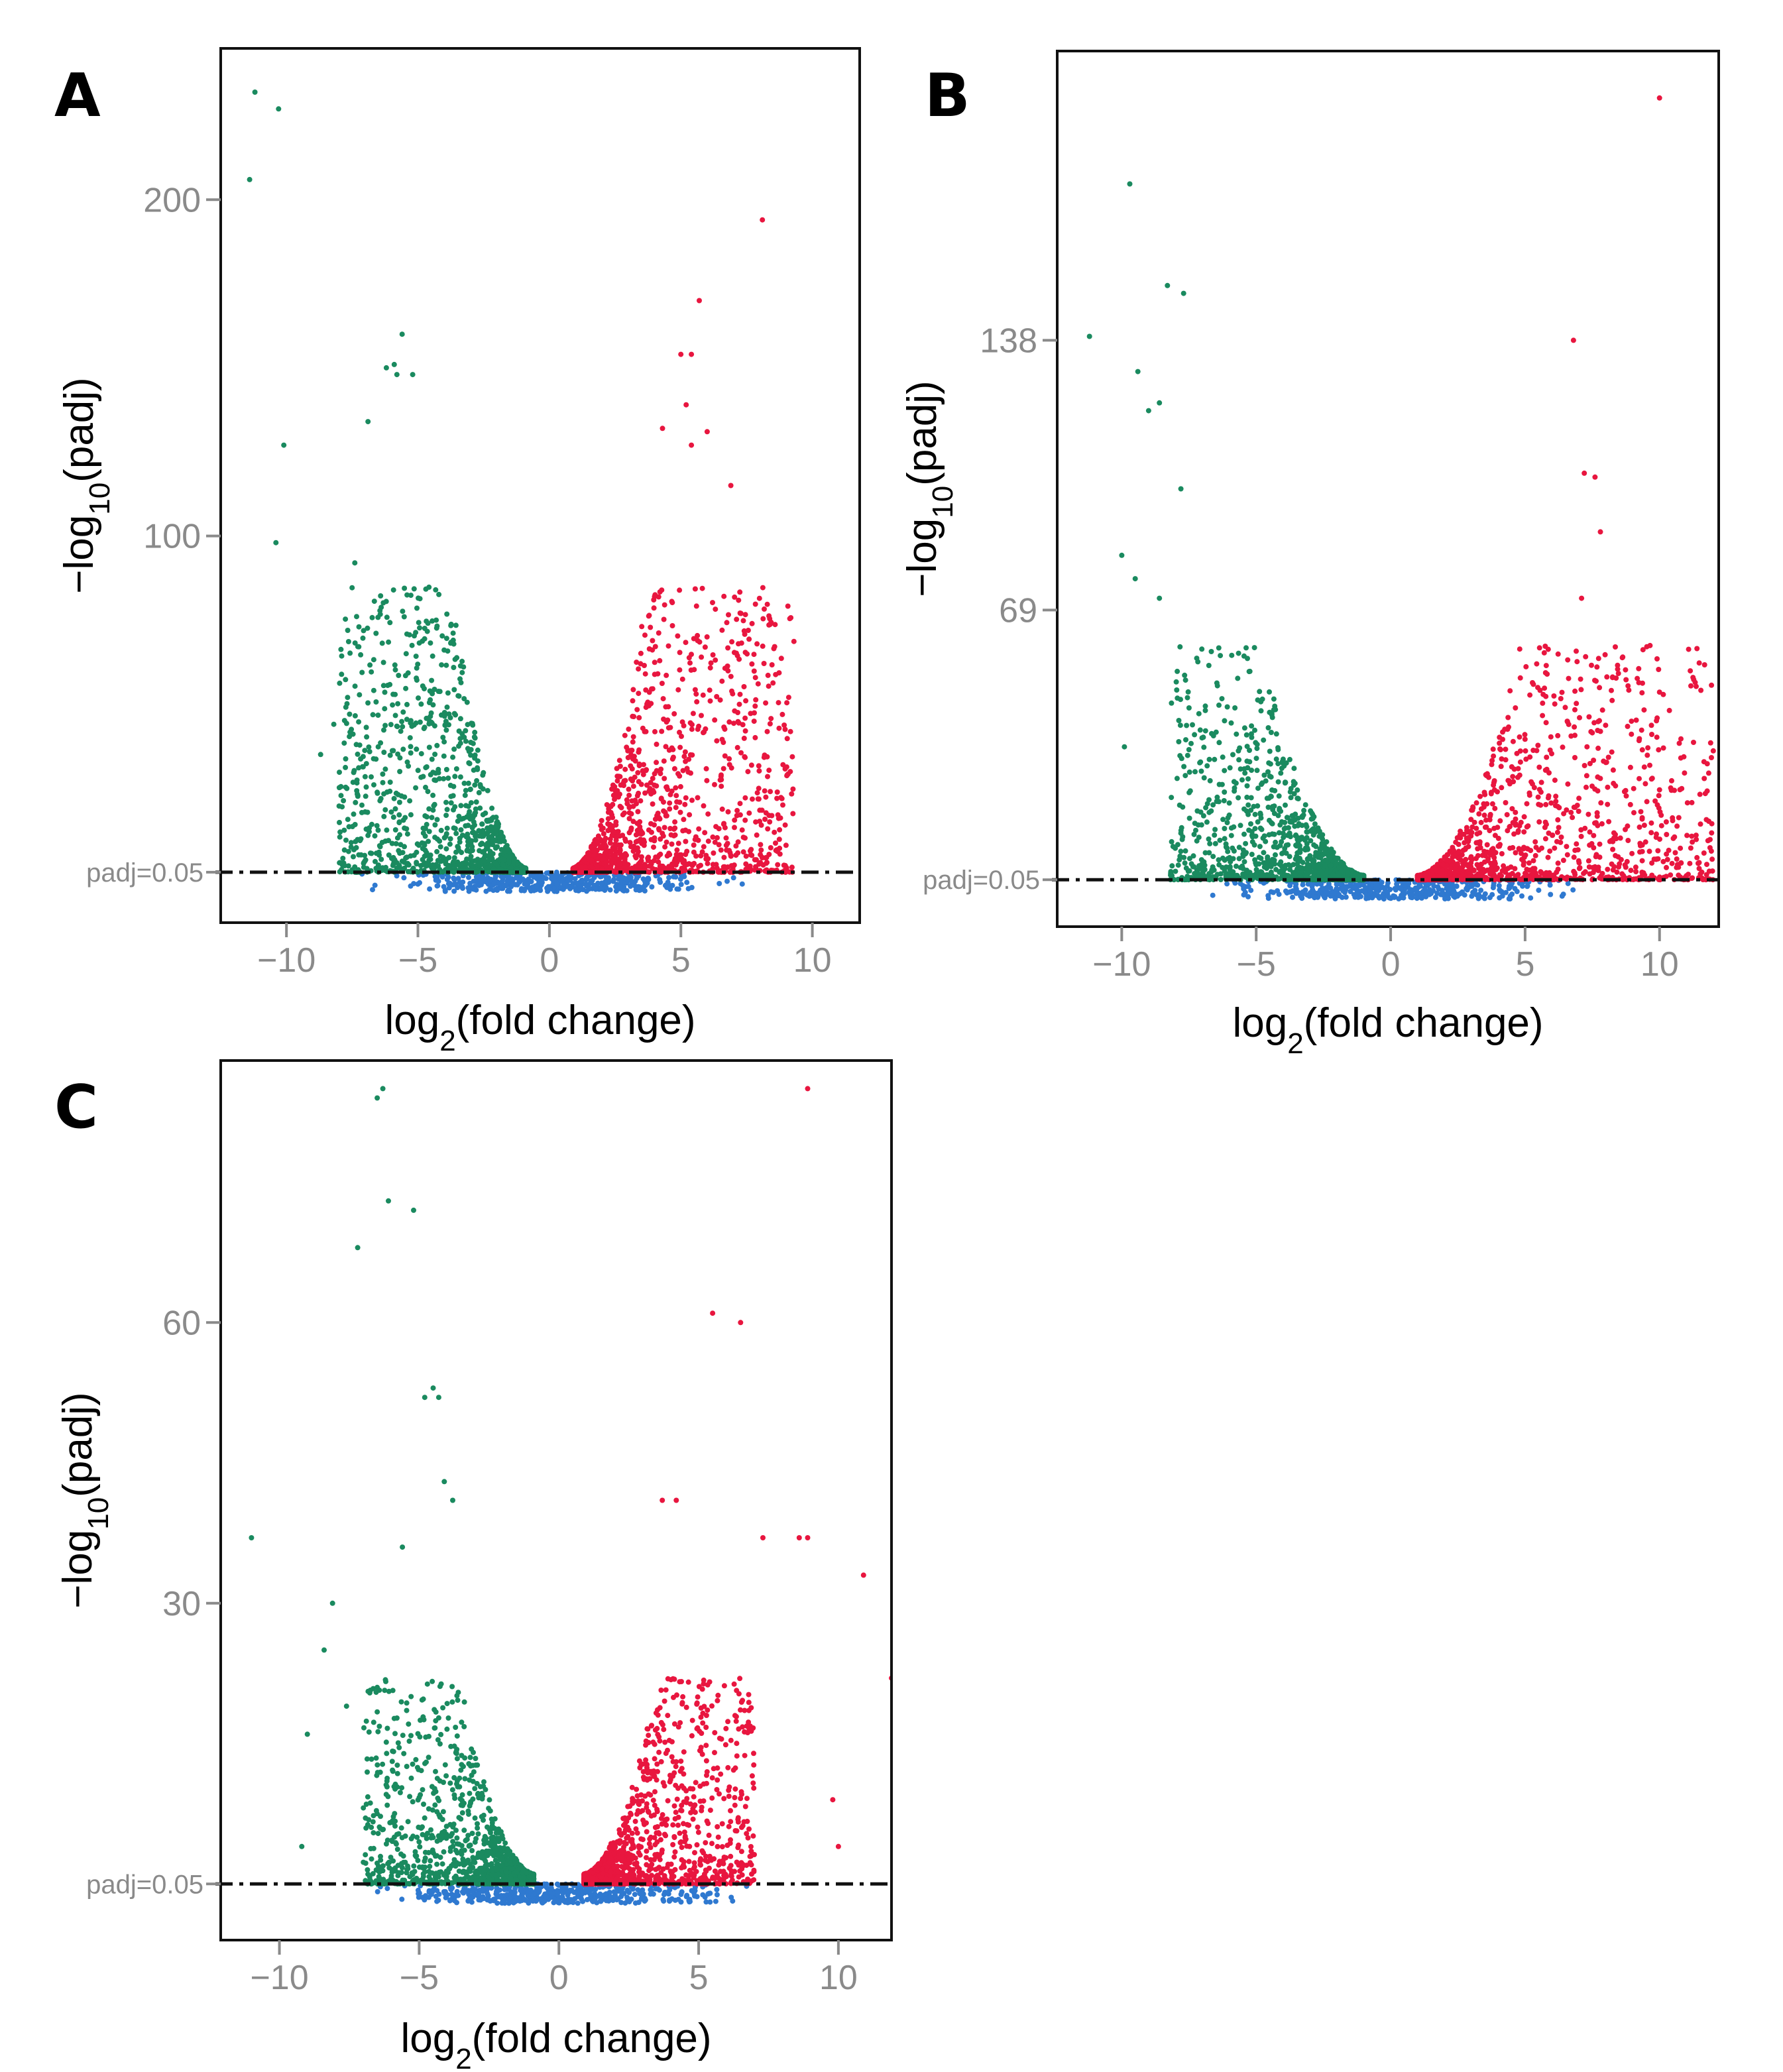 This screenshot has height=2072, width=1783. Describe the element at coordinates (77, 96) in the screenshot. I see `panel-label-a: A` at that location.